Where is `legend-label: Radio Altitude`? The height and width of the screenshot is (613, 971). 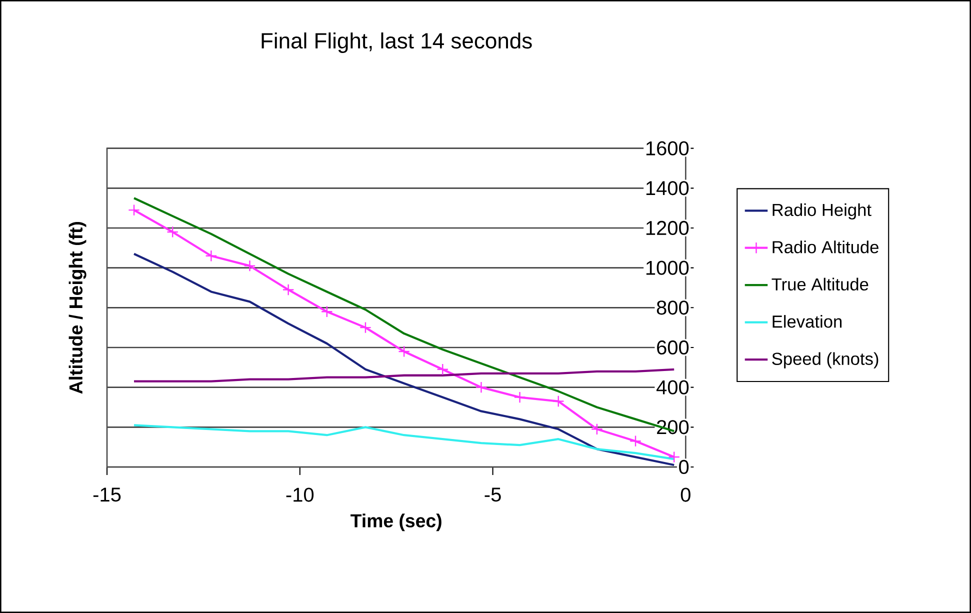 legend-label: Radio Altitude is located at coordinates (825, 247).